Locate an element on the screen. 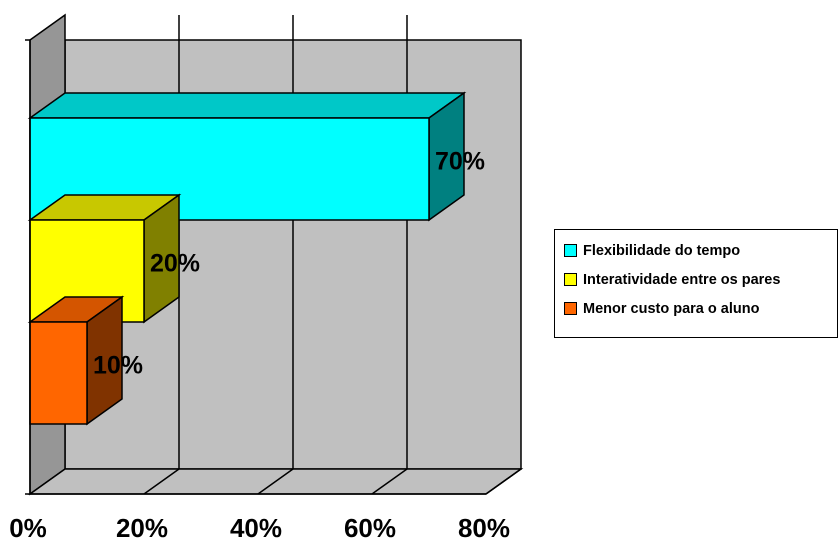  data-label-menor-custo-para-o-aluno: 10% is located at coordinates (118, 366).